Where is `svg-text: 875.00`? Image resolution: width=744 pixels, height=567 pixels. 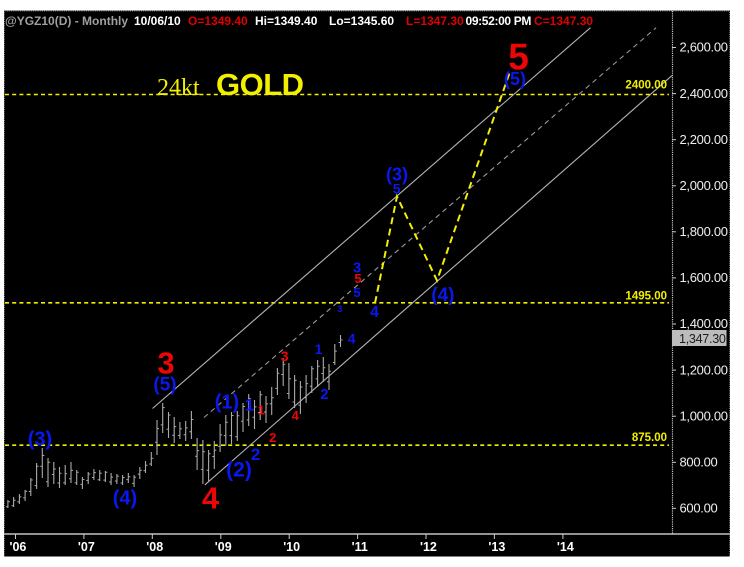 svg-text: 875.00 is located at coordinates (649, 438).